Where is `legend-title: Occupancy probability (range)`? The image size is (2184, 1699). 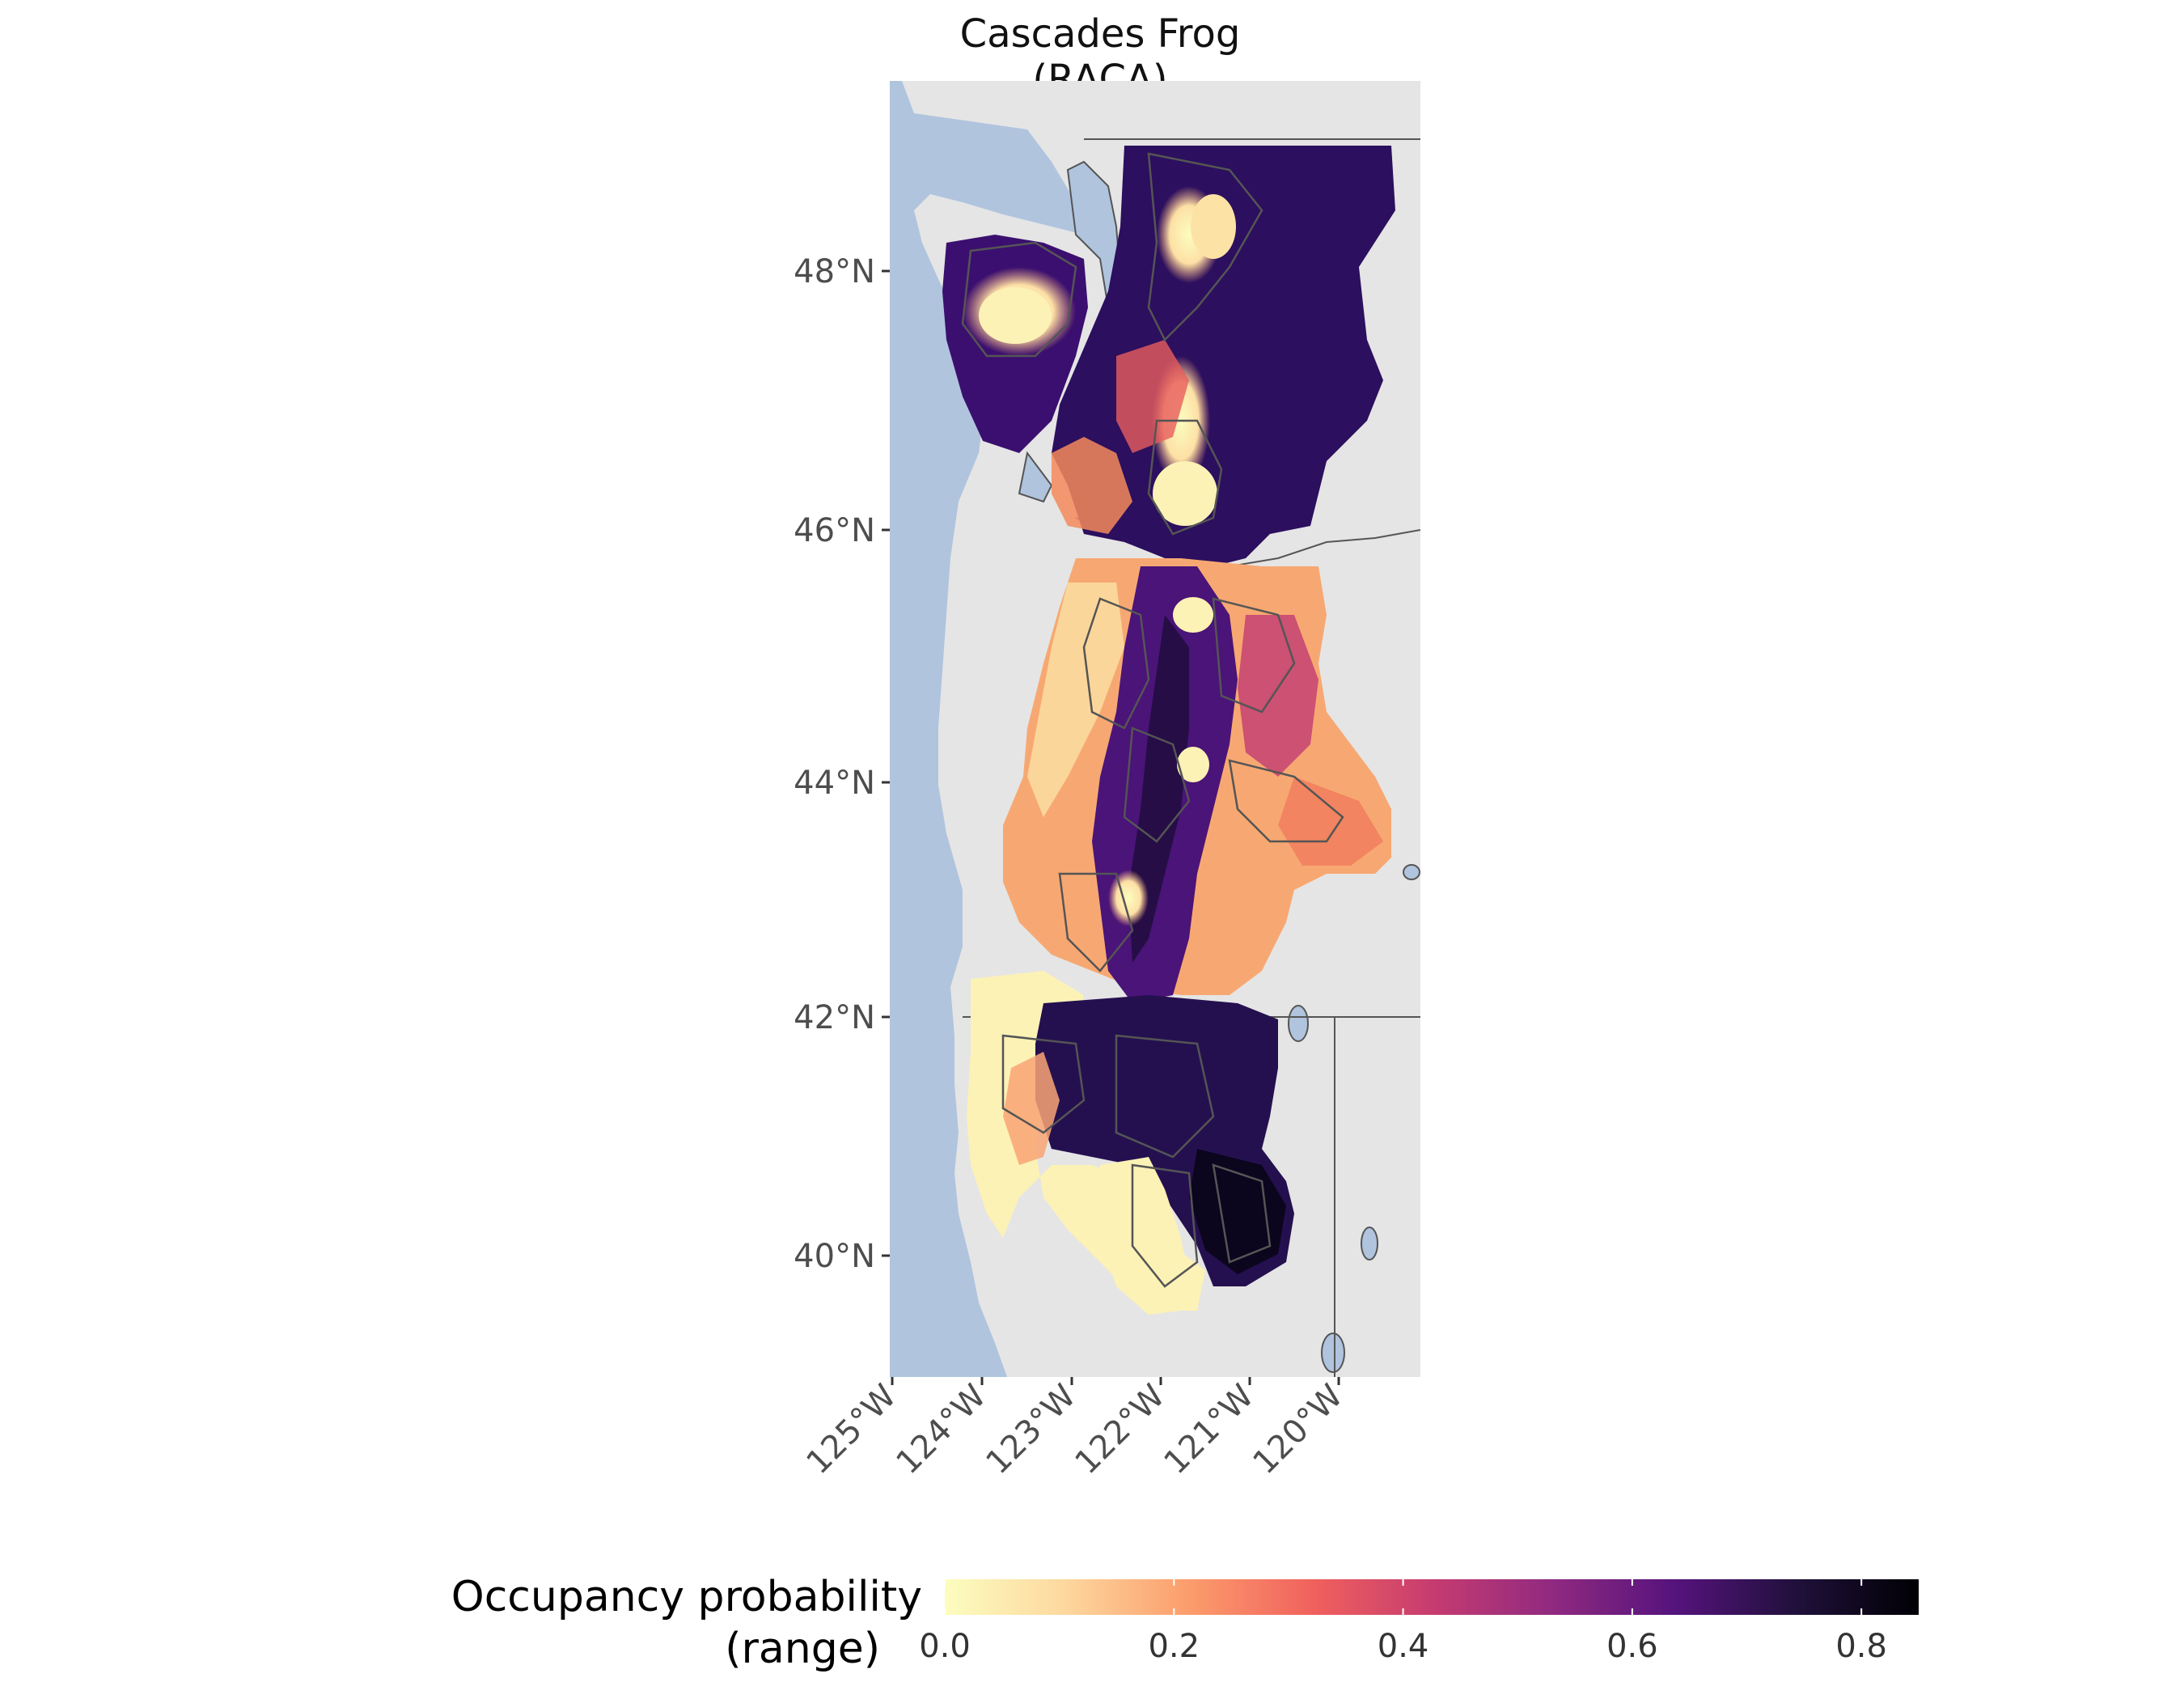
legend-title: Occupancy probability (range) is located at coordinates (631, 1623).